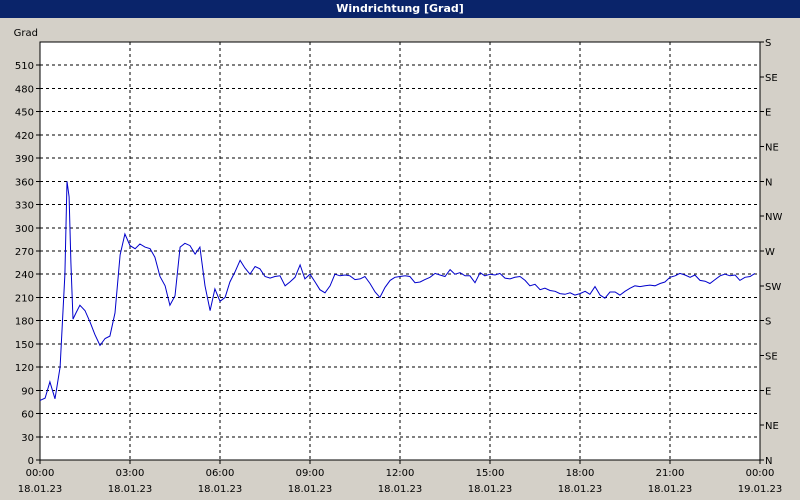 The image size is (800, 500). Describe the element at coordinates (130, 473) in the screenshot. I see `x-tick-time: 03:00` at that location.